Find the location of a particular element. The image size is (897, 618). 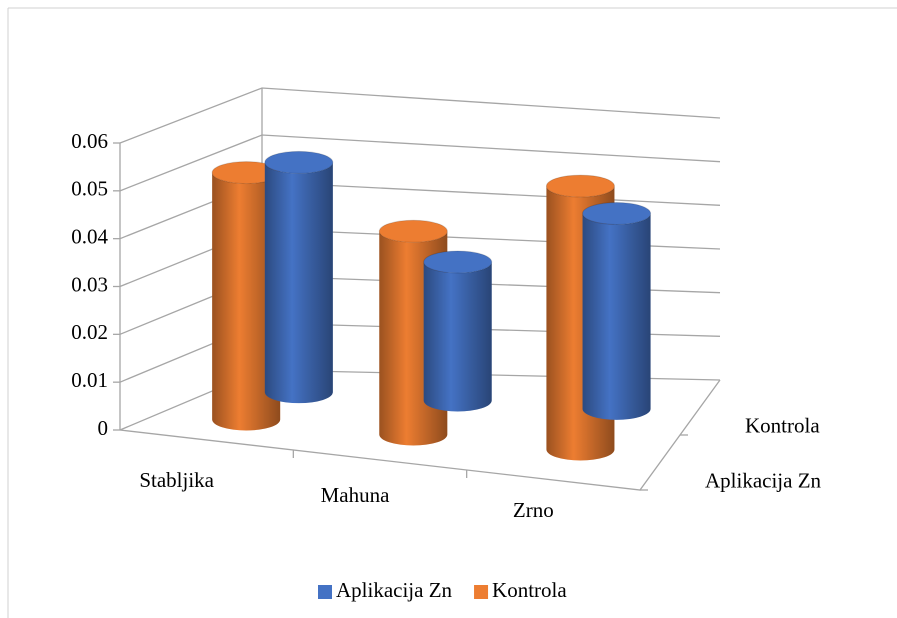

y-tick-label: 0.01 is located at coordinates (89, 380).